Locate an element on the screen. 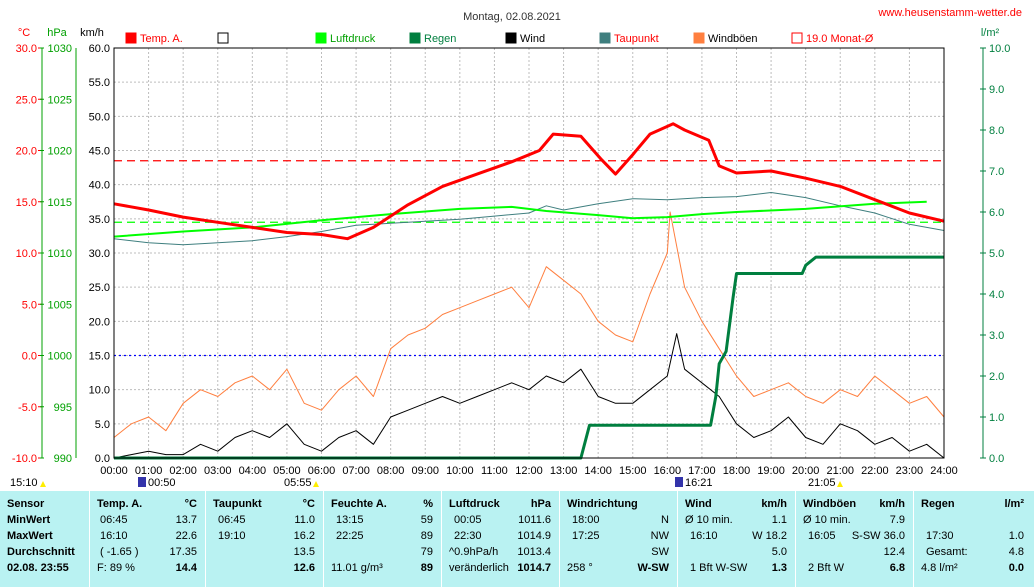 This screenshot has width=1034, height=587. x-tick-label: 02:00 is located at coordinates (183, 471).